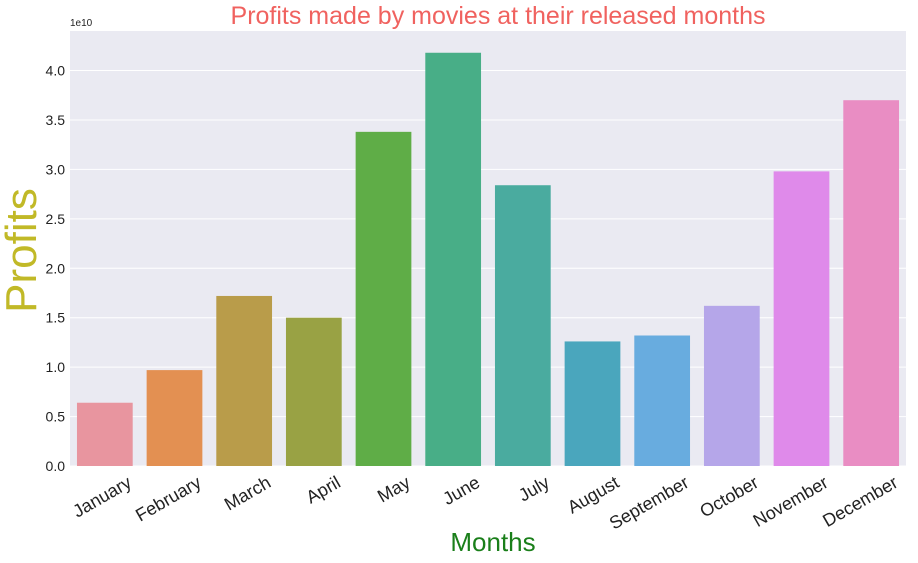 The width and height of the screenshot is (918, 563). I want to click on y-tick-label: 2.5, so click(56, 219).